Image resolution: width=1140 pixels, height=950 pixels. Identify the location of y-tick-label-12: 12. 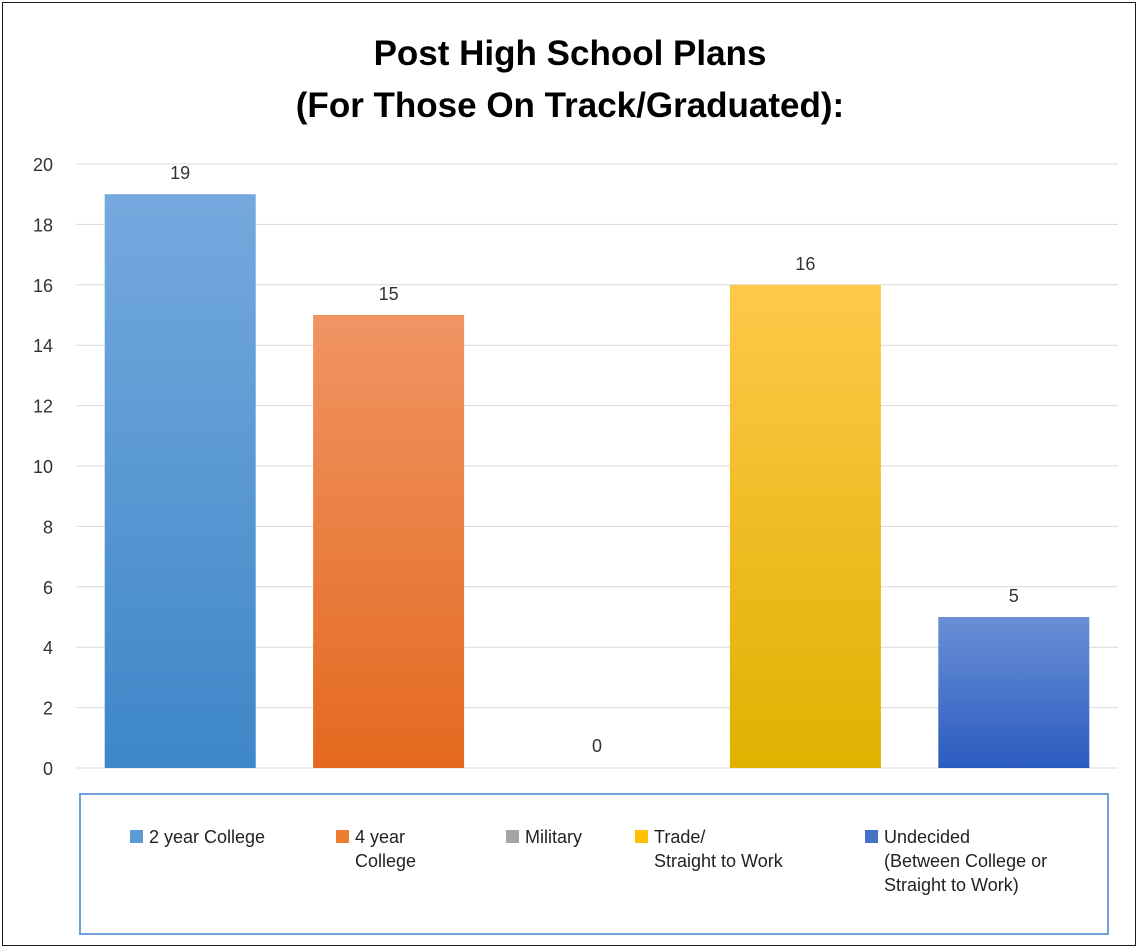
(43, 407).